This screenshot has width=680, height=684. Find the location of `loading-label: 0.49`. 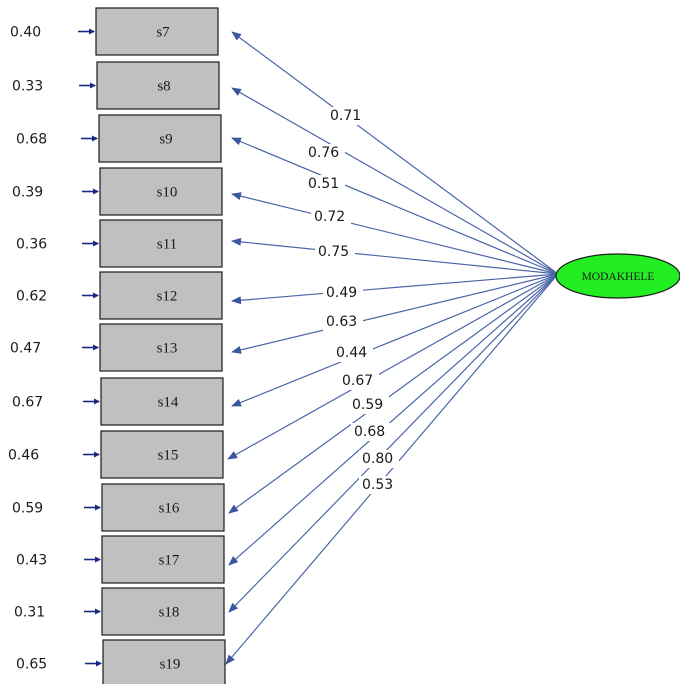

loading-label: 0.49 is located at coordinates (341, 293).